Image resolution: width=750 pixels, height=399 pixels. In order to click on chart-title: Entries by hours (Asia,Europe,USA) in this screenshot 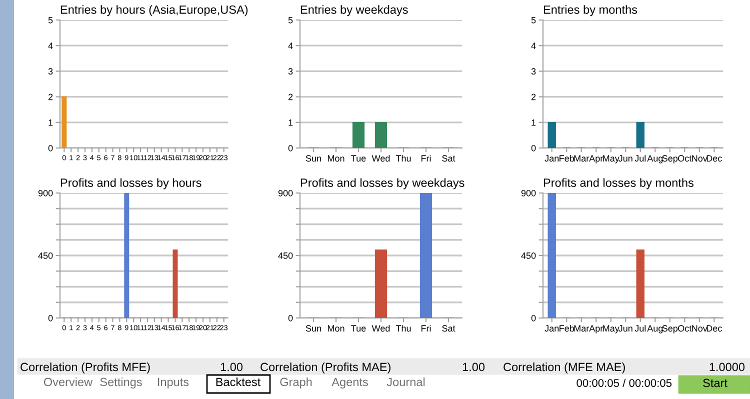, I will do `click(154, 10)`.